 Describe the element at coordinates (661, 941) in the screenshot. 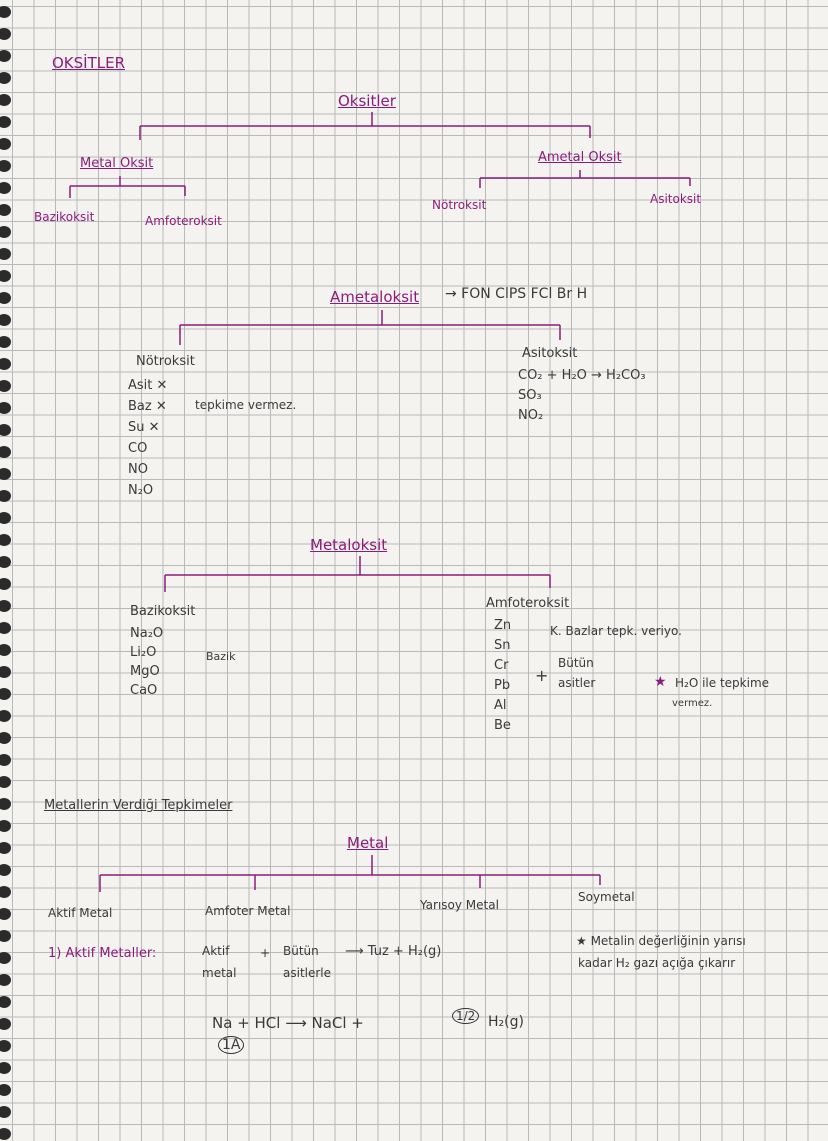

I see `star-note-1: ★ Metalin değerliğinin yarısı` at that location.